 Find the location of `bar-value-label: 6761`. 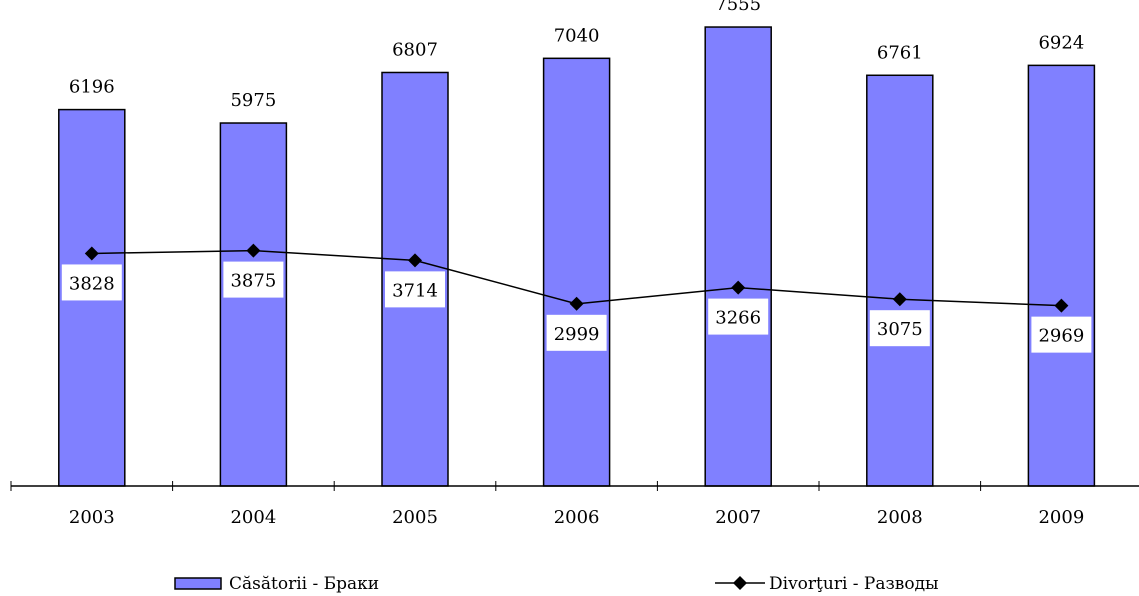

bar-value-label: 6761 is located at coordinates (900, 52).